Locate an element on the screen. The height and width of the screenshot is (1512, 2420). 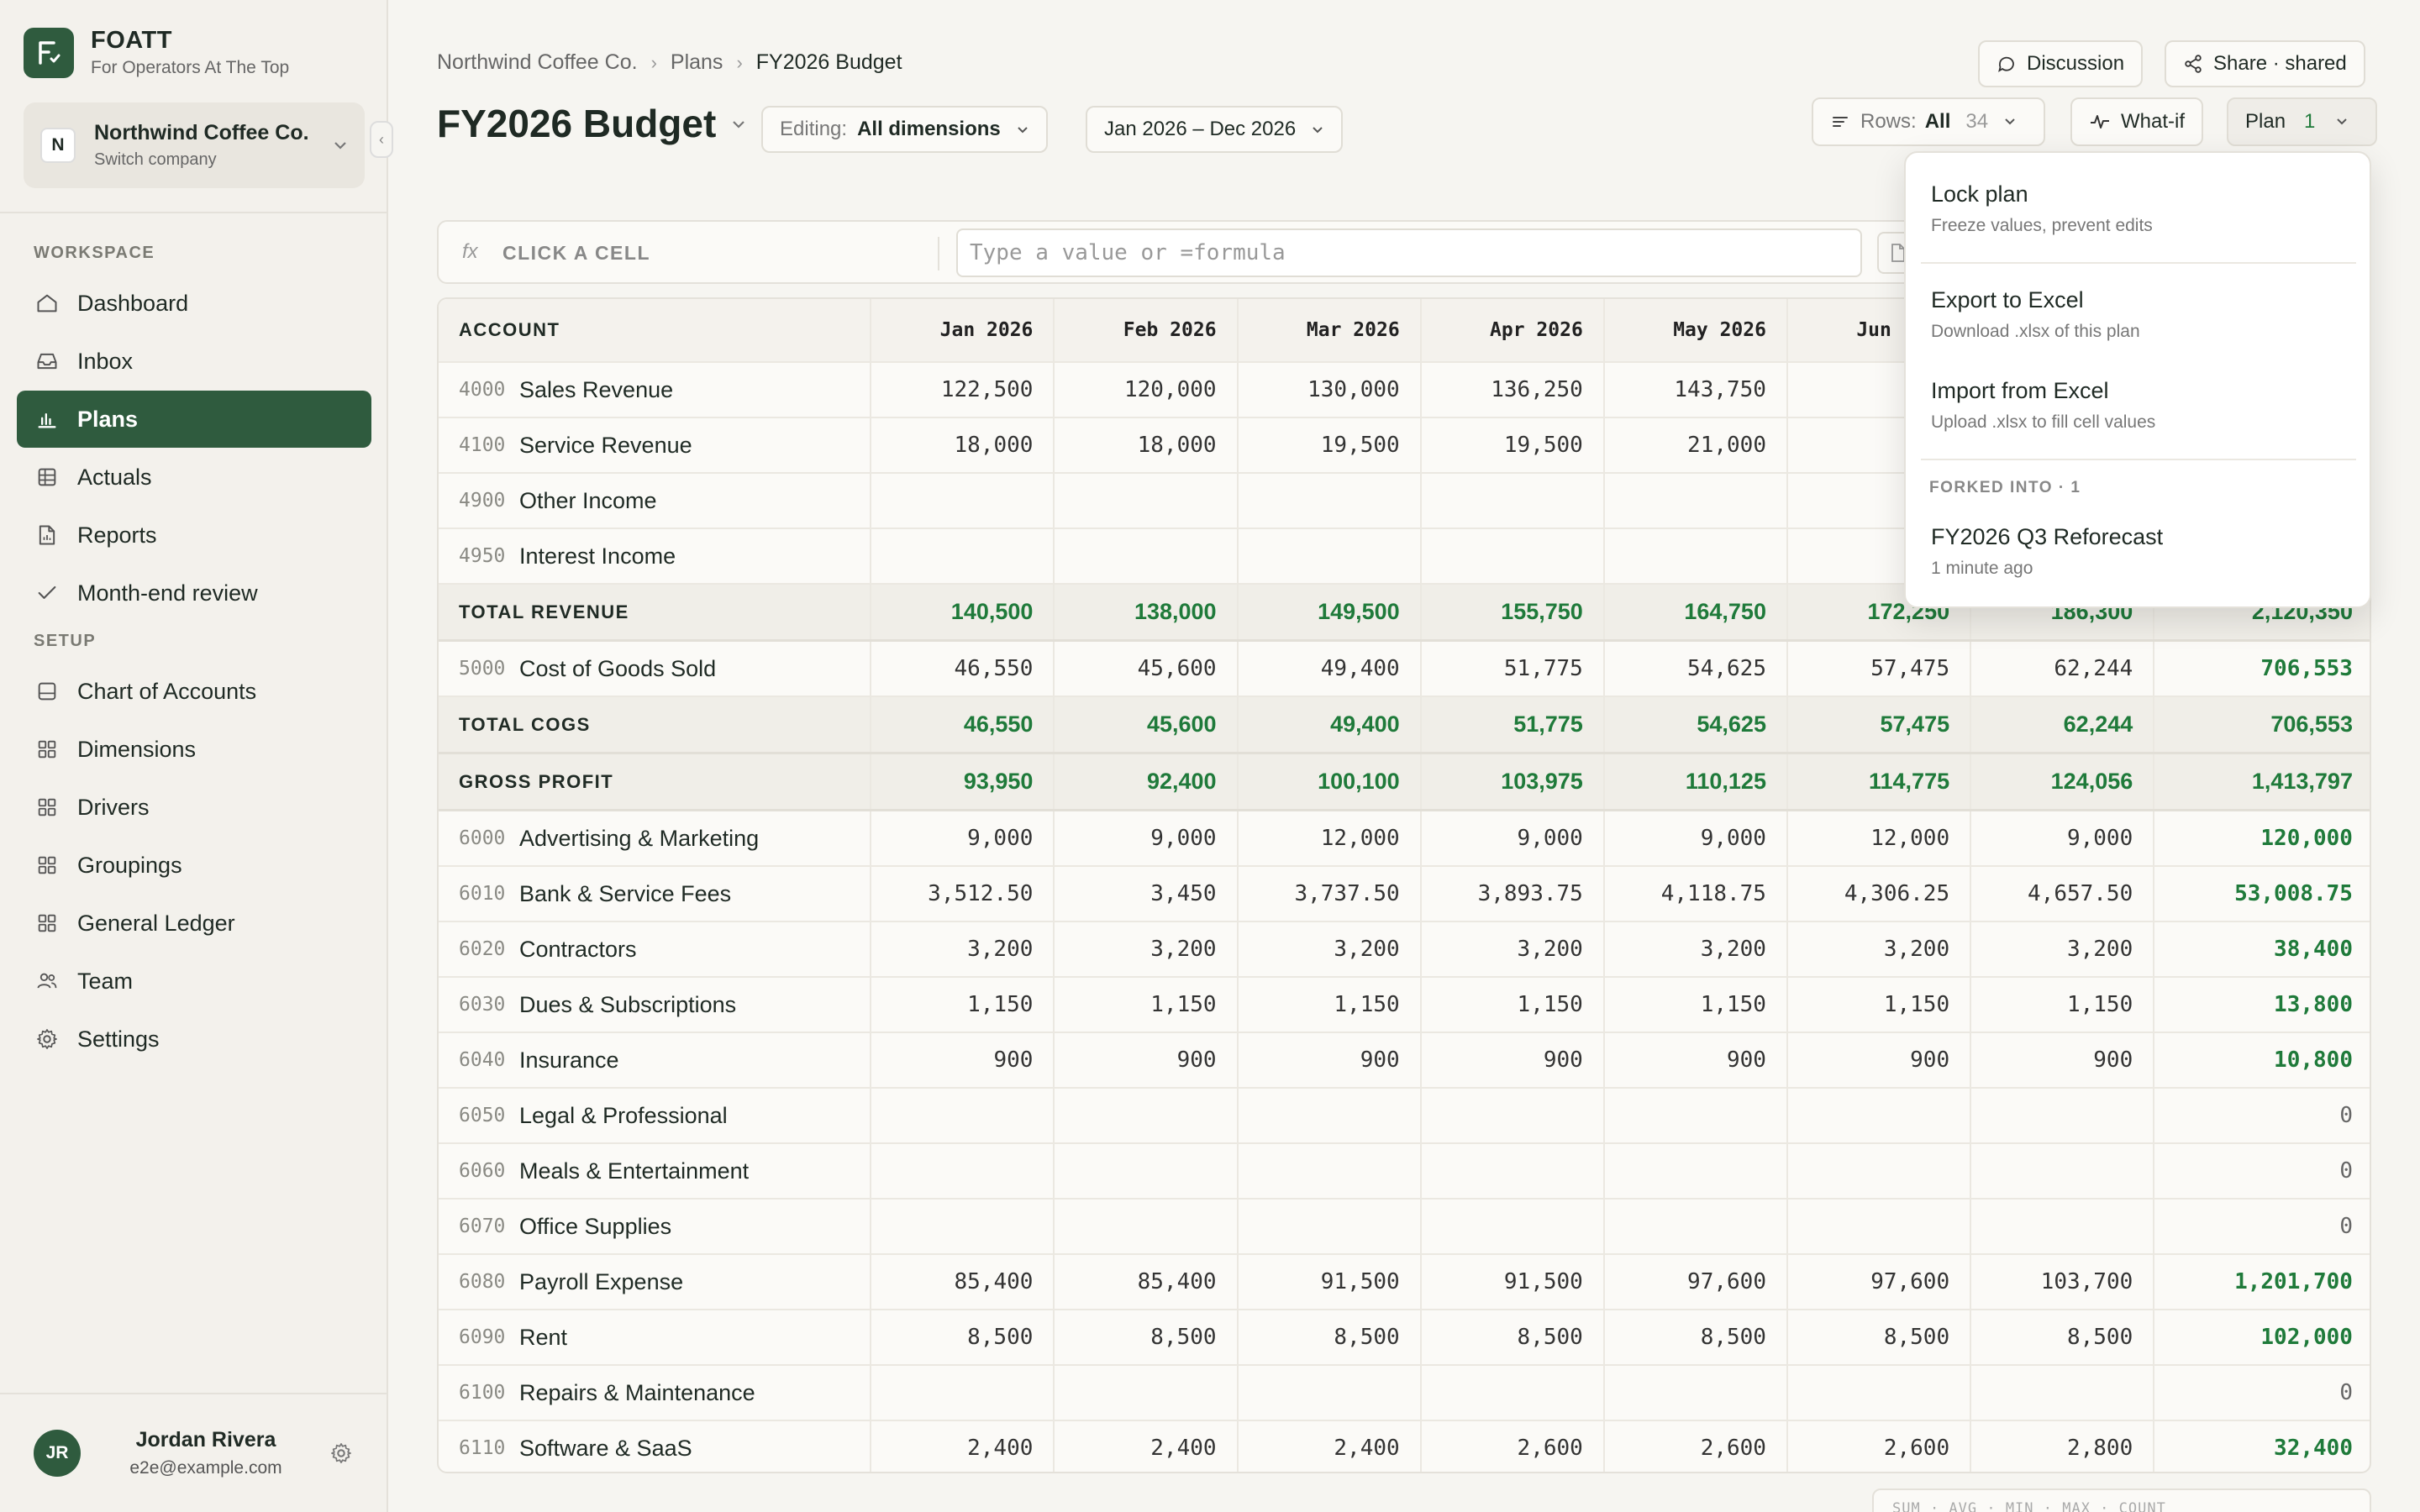
value-cell: 12,000 is located at coordinates (1880, 838).